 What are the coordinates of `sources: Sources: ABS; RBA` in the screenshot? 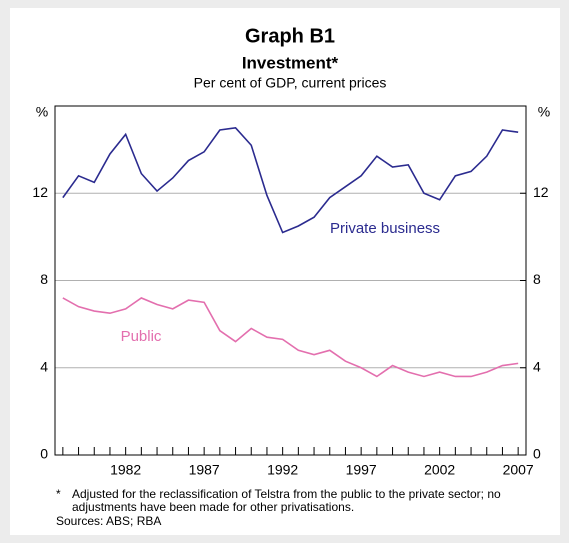 It's located at (109, 521).